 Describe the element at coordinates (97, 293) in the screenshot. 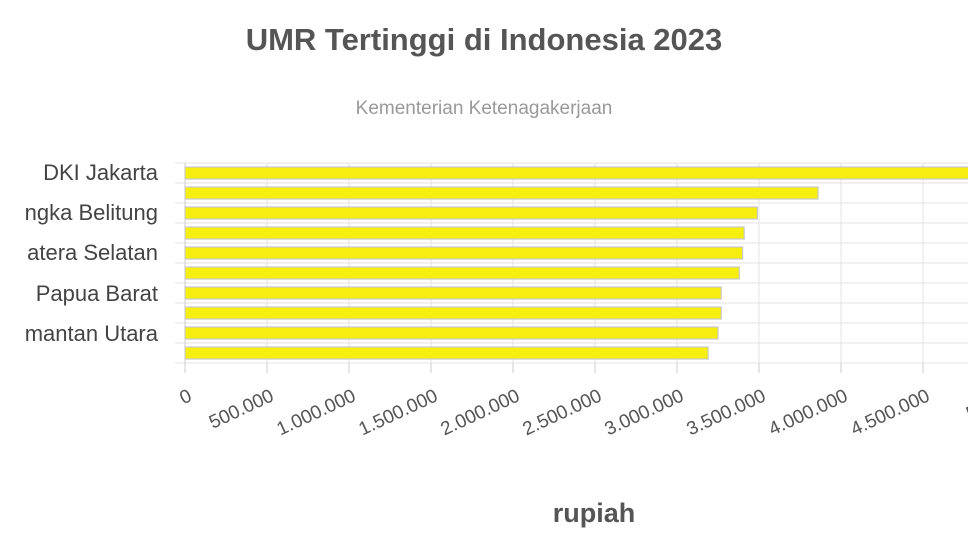

I see `y-category-label: Papua Barat` at that location.